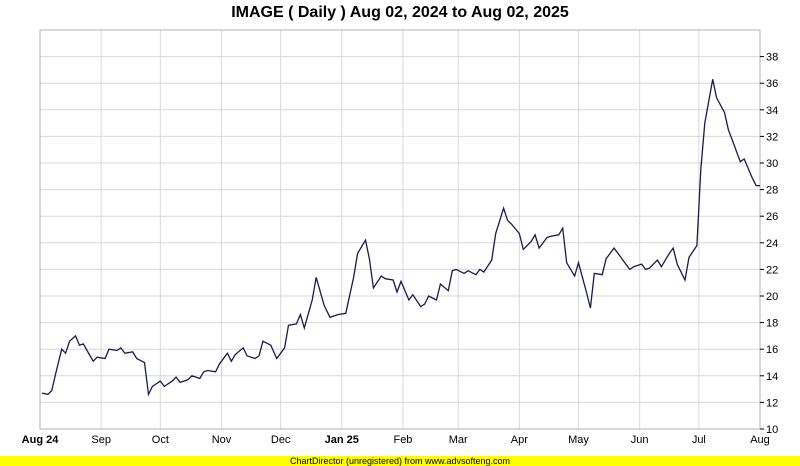 Image resolution: width=800 pixels, height=466 pixels. What do you see at coordinates (772, 164) in the screenshot?
I see `y-tick-label: 30` at bounding box center [772, 164].